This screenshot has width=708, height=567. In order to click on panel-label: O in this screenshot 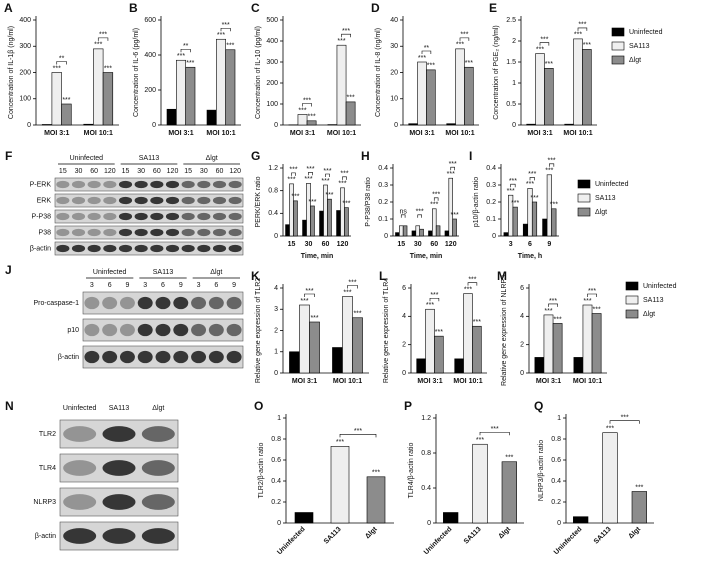, I will do `click(258, 406)`.